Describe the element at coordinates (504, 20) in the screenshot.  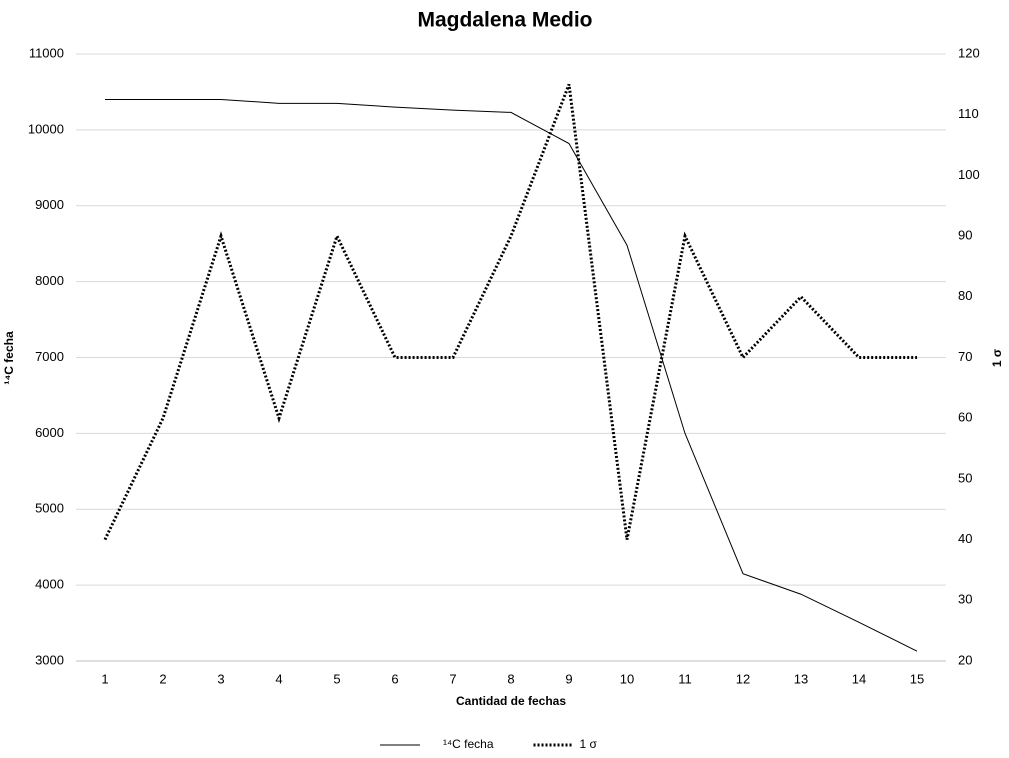
I see `chart-title: Magdalena Medio` at that location.